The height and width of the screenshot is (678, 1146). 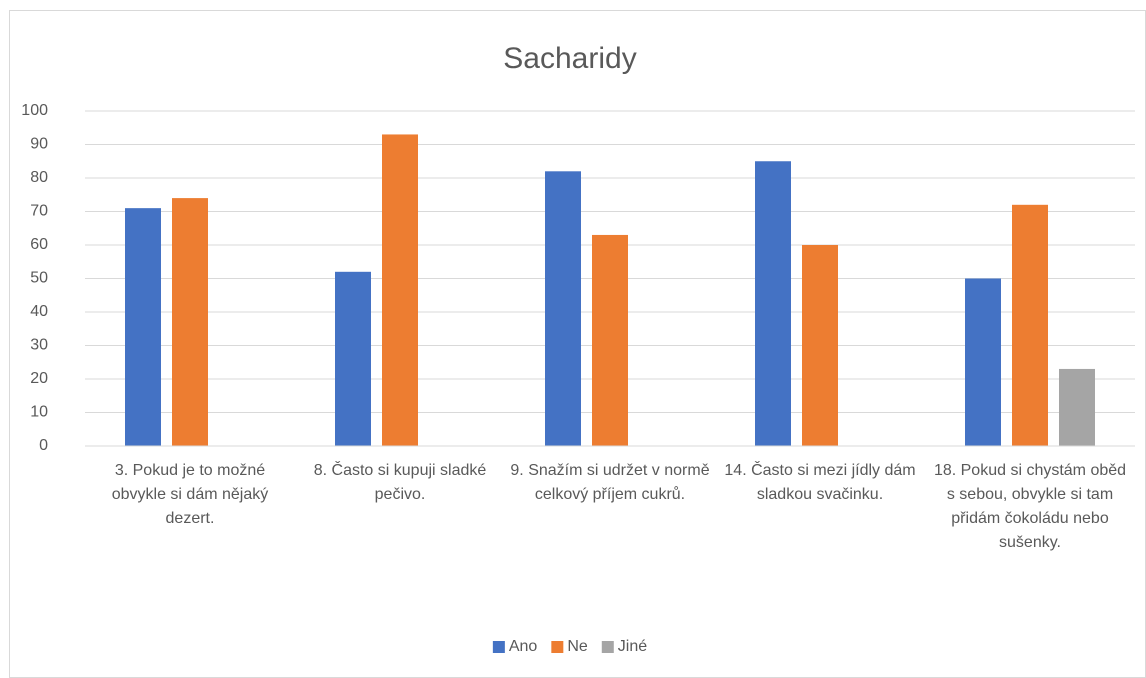 What do you see at coordinates (400, 481) in the screenshot?
I see `x-tick-label: 8. Často si kupuji sladké pečivo.` at bounding box center [400, 481].